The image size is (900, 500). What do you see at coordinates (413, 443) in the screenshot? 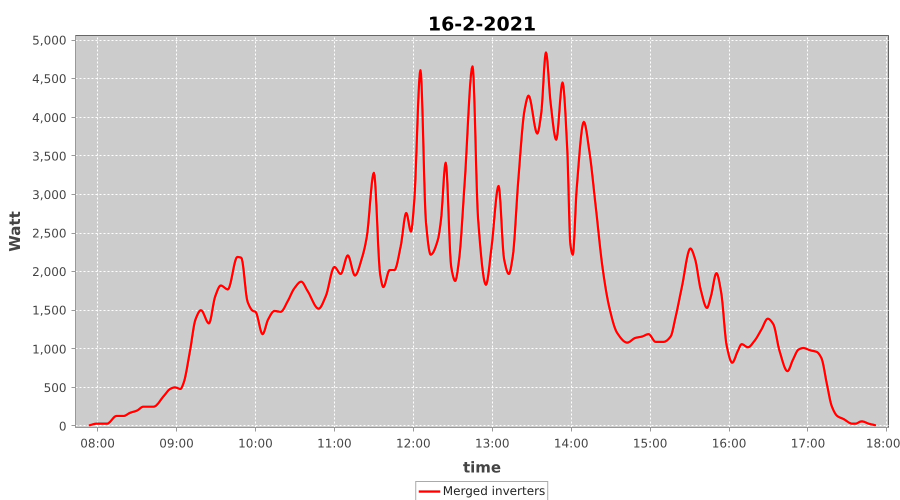
I see `x-tick-label: 12:00` at bounding box center [413, 443].